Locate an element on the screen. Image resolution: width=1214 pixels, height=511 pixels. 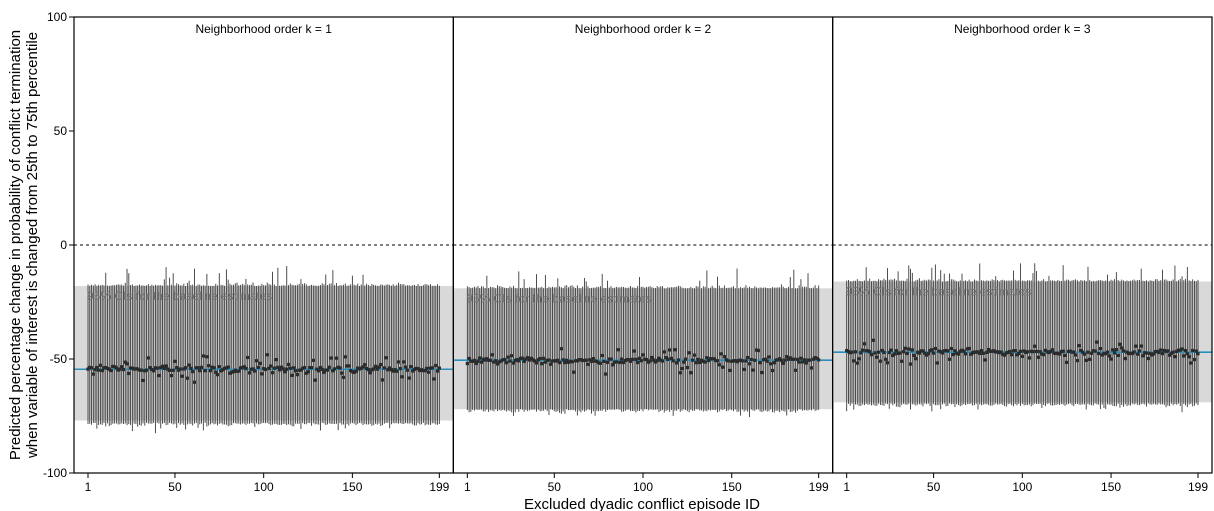
x-tick-label: 1 is located at coordinates (467, 487).